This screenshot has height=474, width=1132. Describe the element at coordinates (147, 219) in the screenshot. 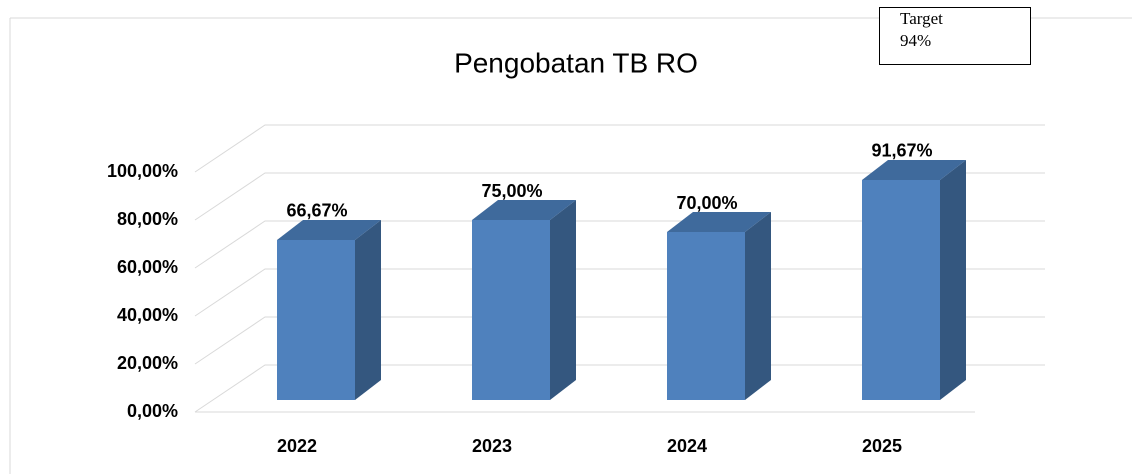

I see `y-tick-label: 80,00%` at that location.